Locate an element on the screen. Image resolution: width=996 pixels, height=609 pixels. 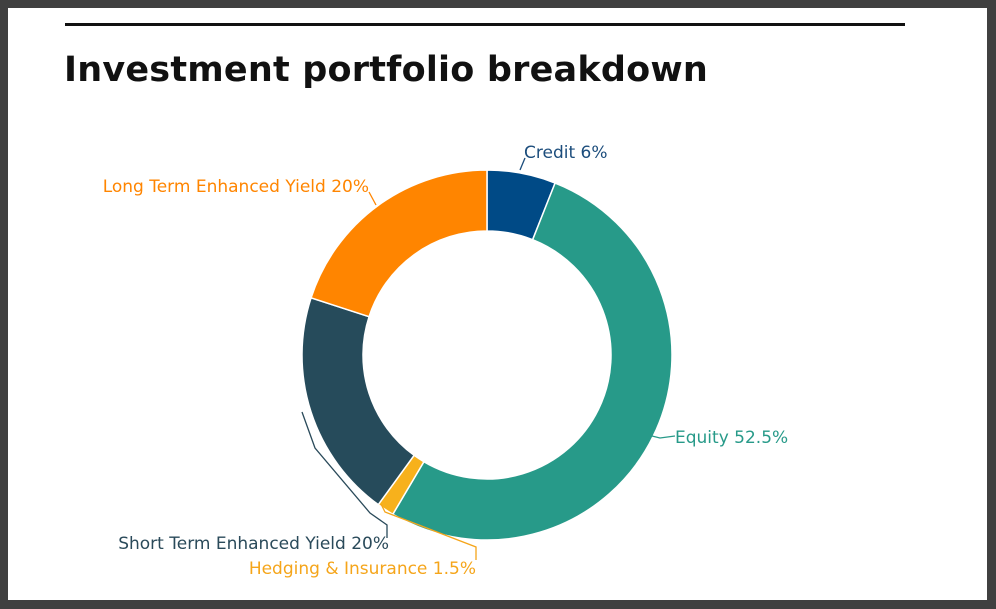
slice-short-term-enhanced-yield is located at coordinates (358, 401).